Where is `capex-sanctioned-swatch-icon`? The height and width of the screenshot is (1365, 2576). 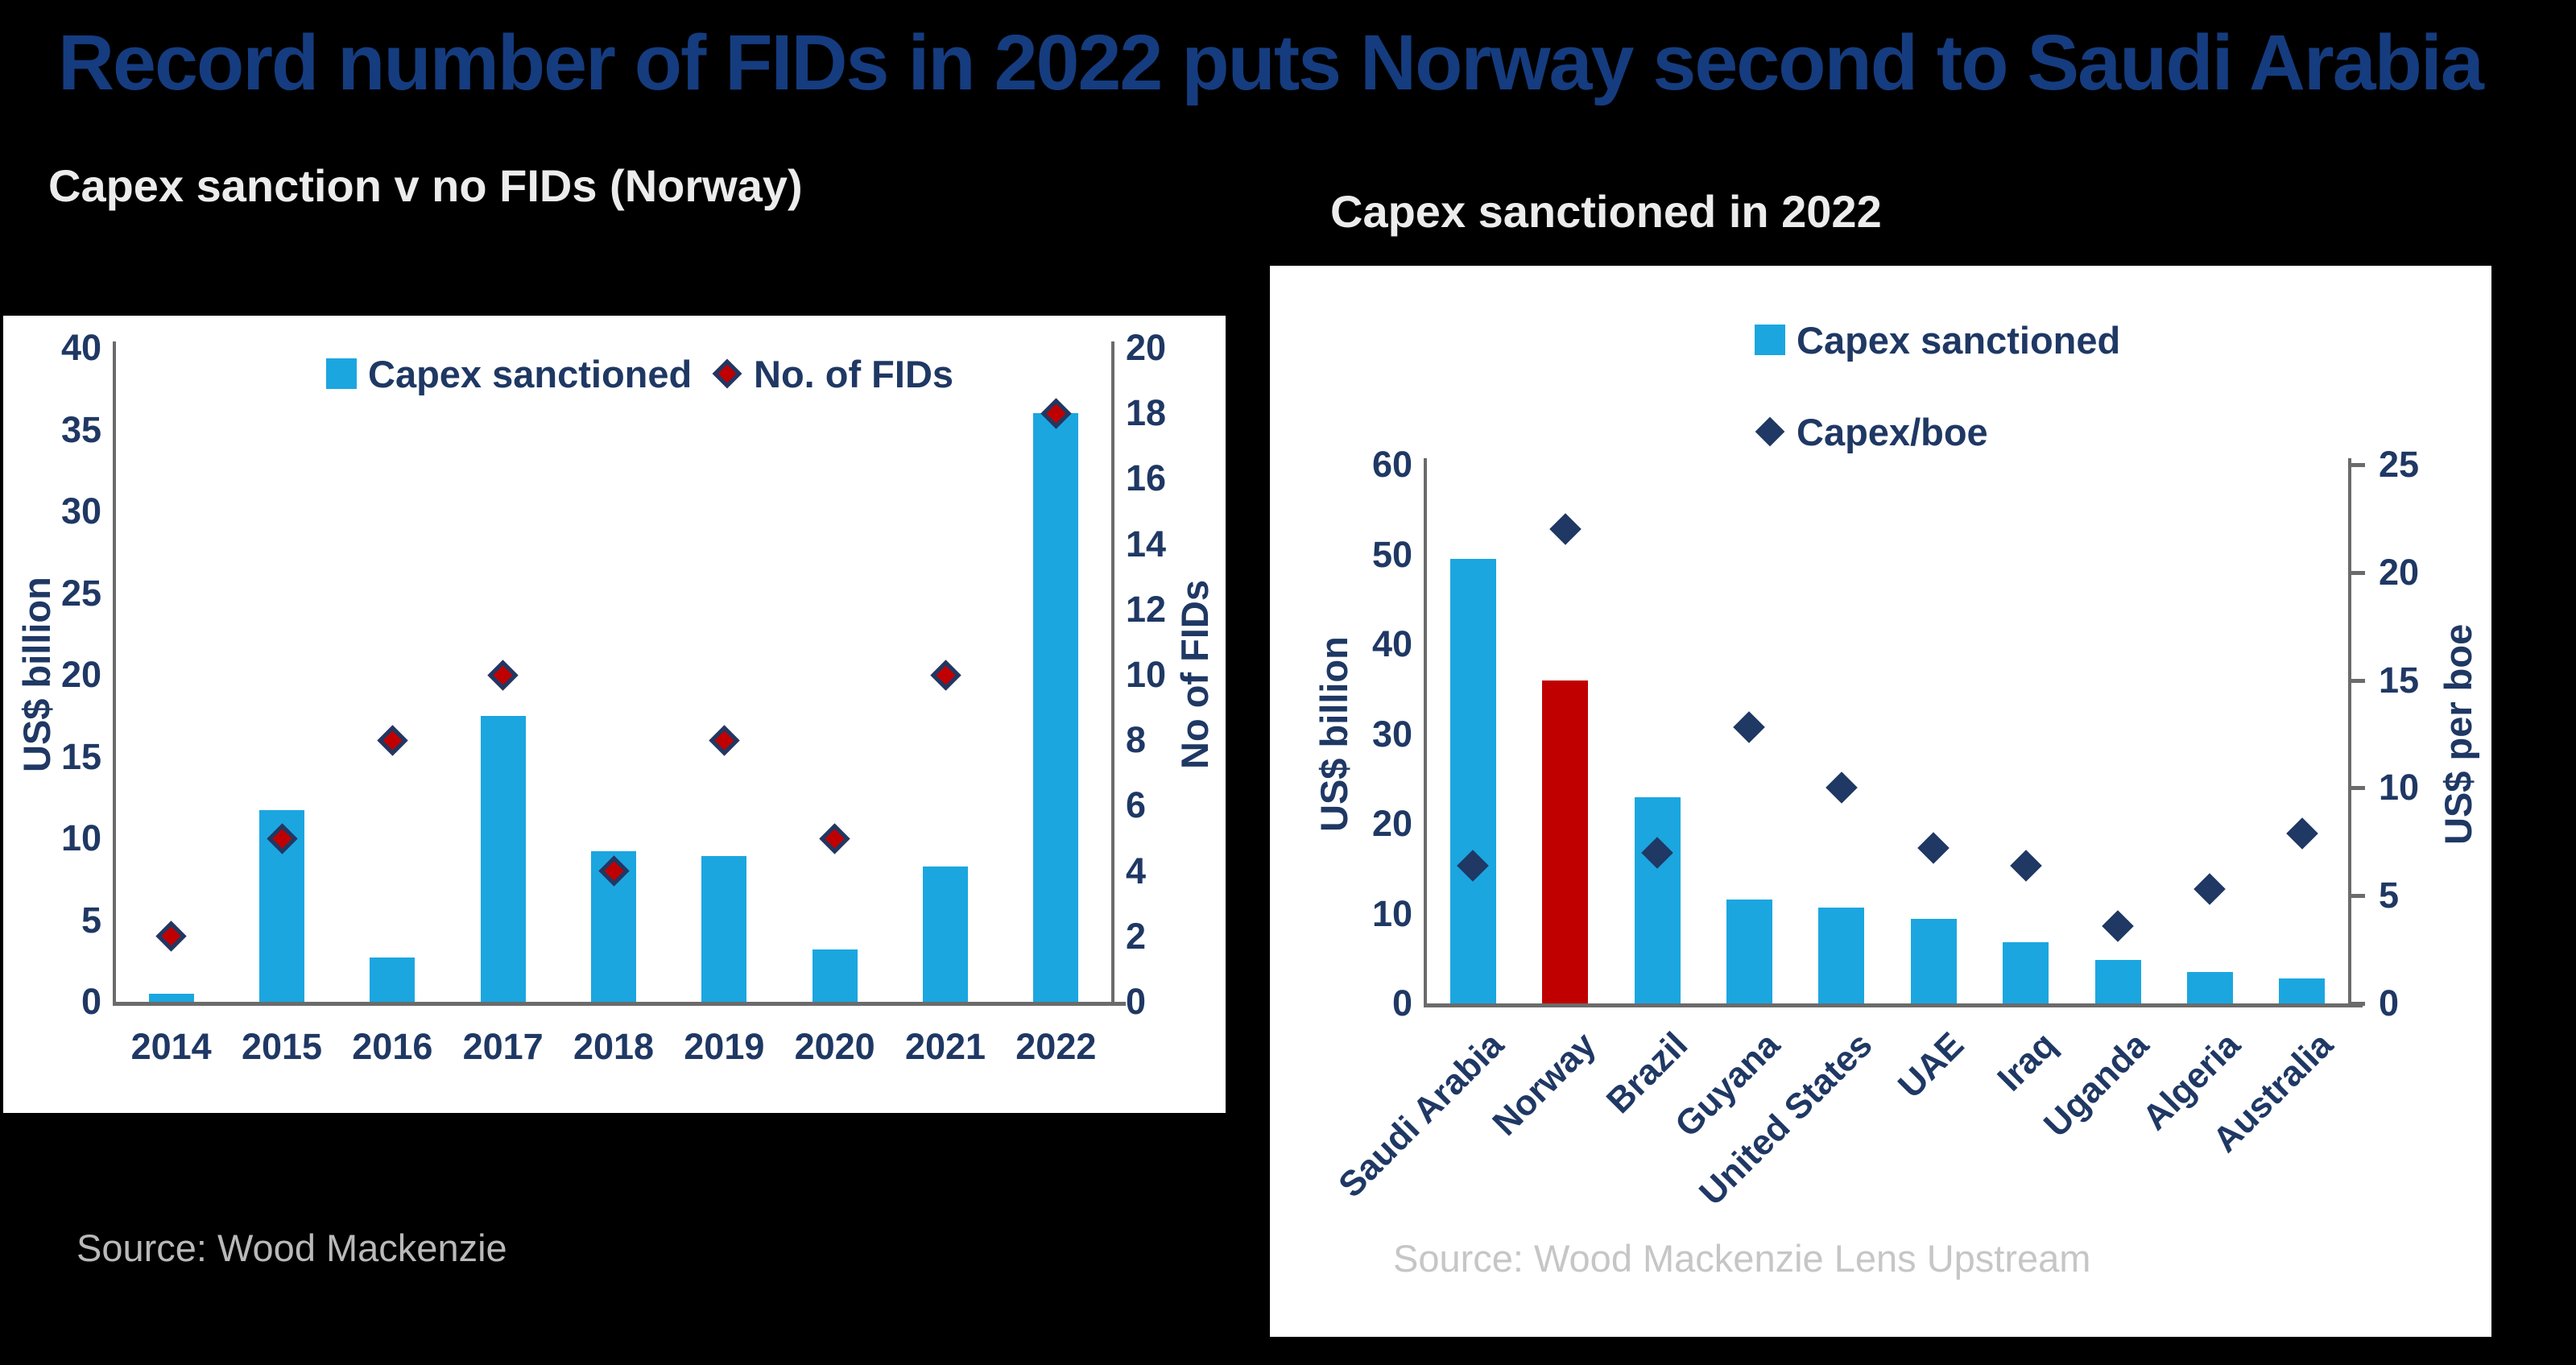
capex-sanctioned-swatch-icon is located at coordinates (1770, 340).